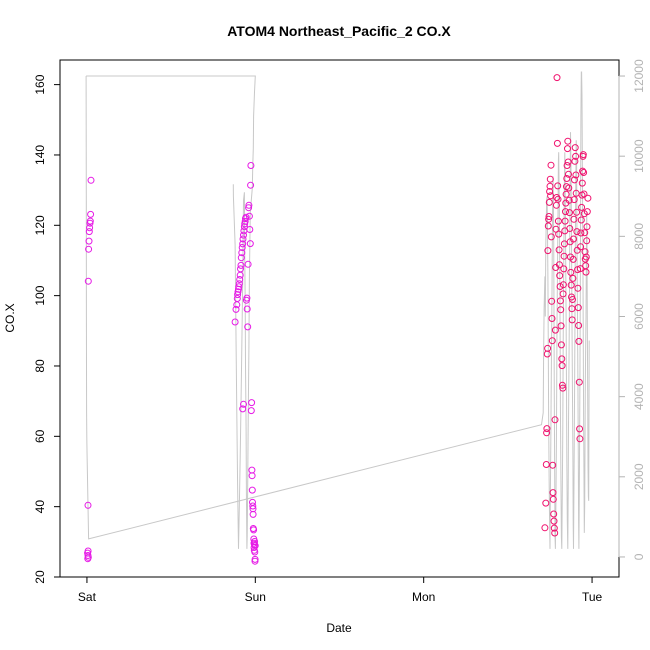 This screenshot has height=650, width=650. What do you see at coordinates (639, 236) in the screenshot?
I see `right-tick-label: 8000` at bounding box center [639, 236].